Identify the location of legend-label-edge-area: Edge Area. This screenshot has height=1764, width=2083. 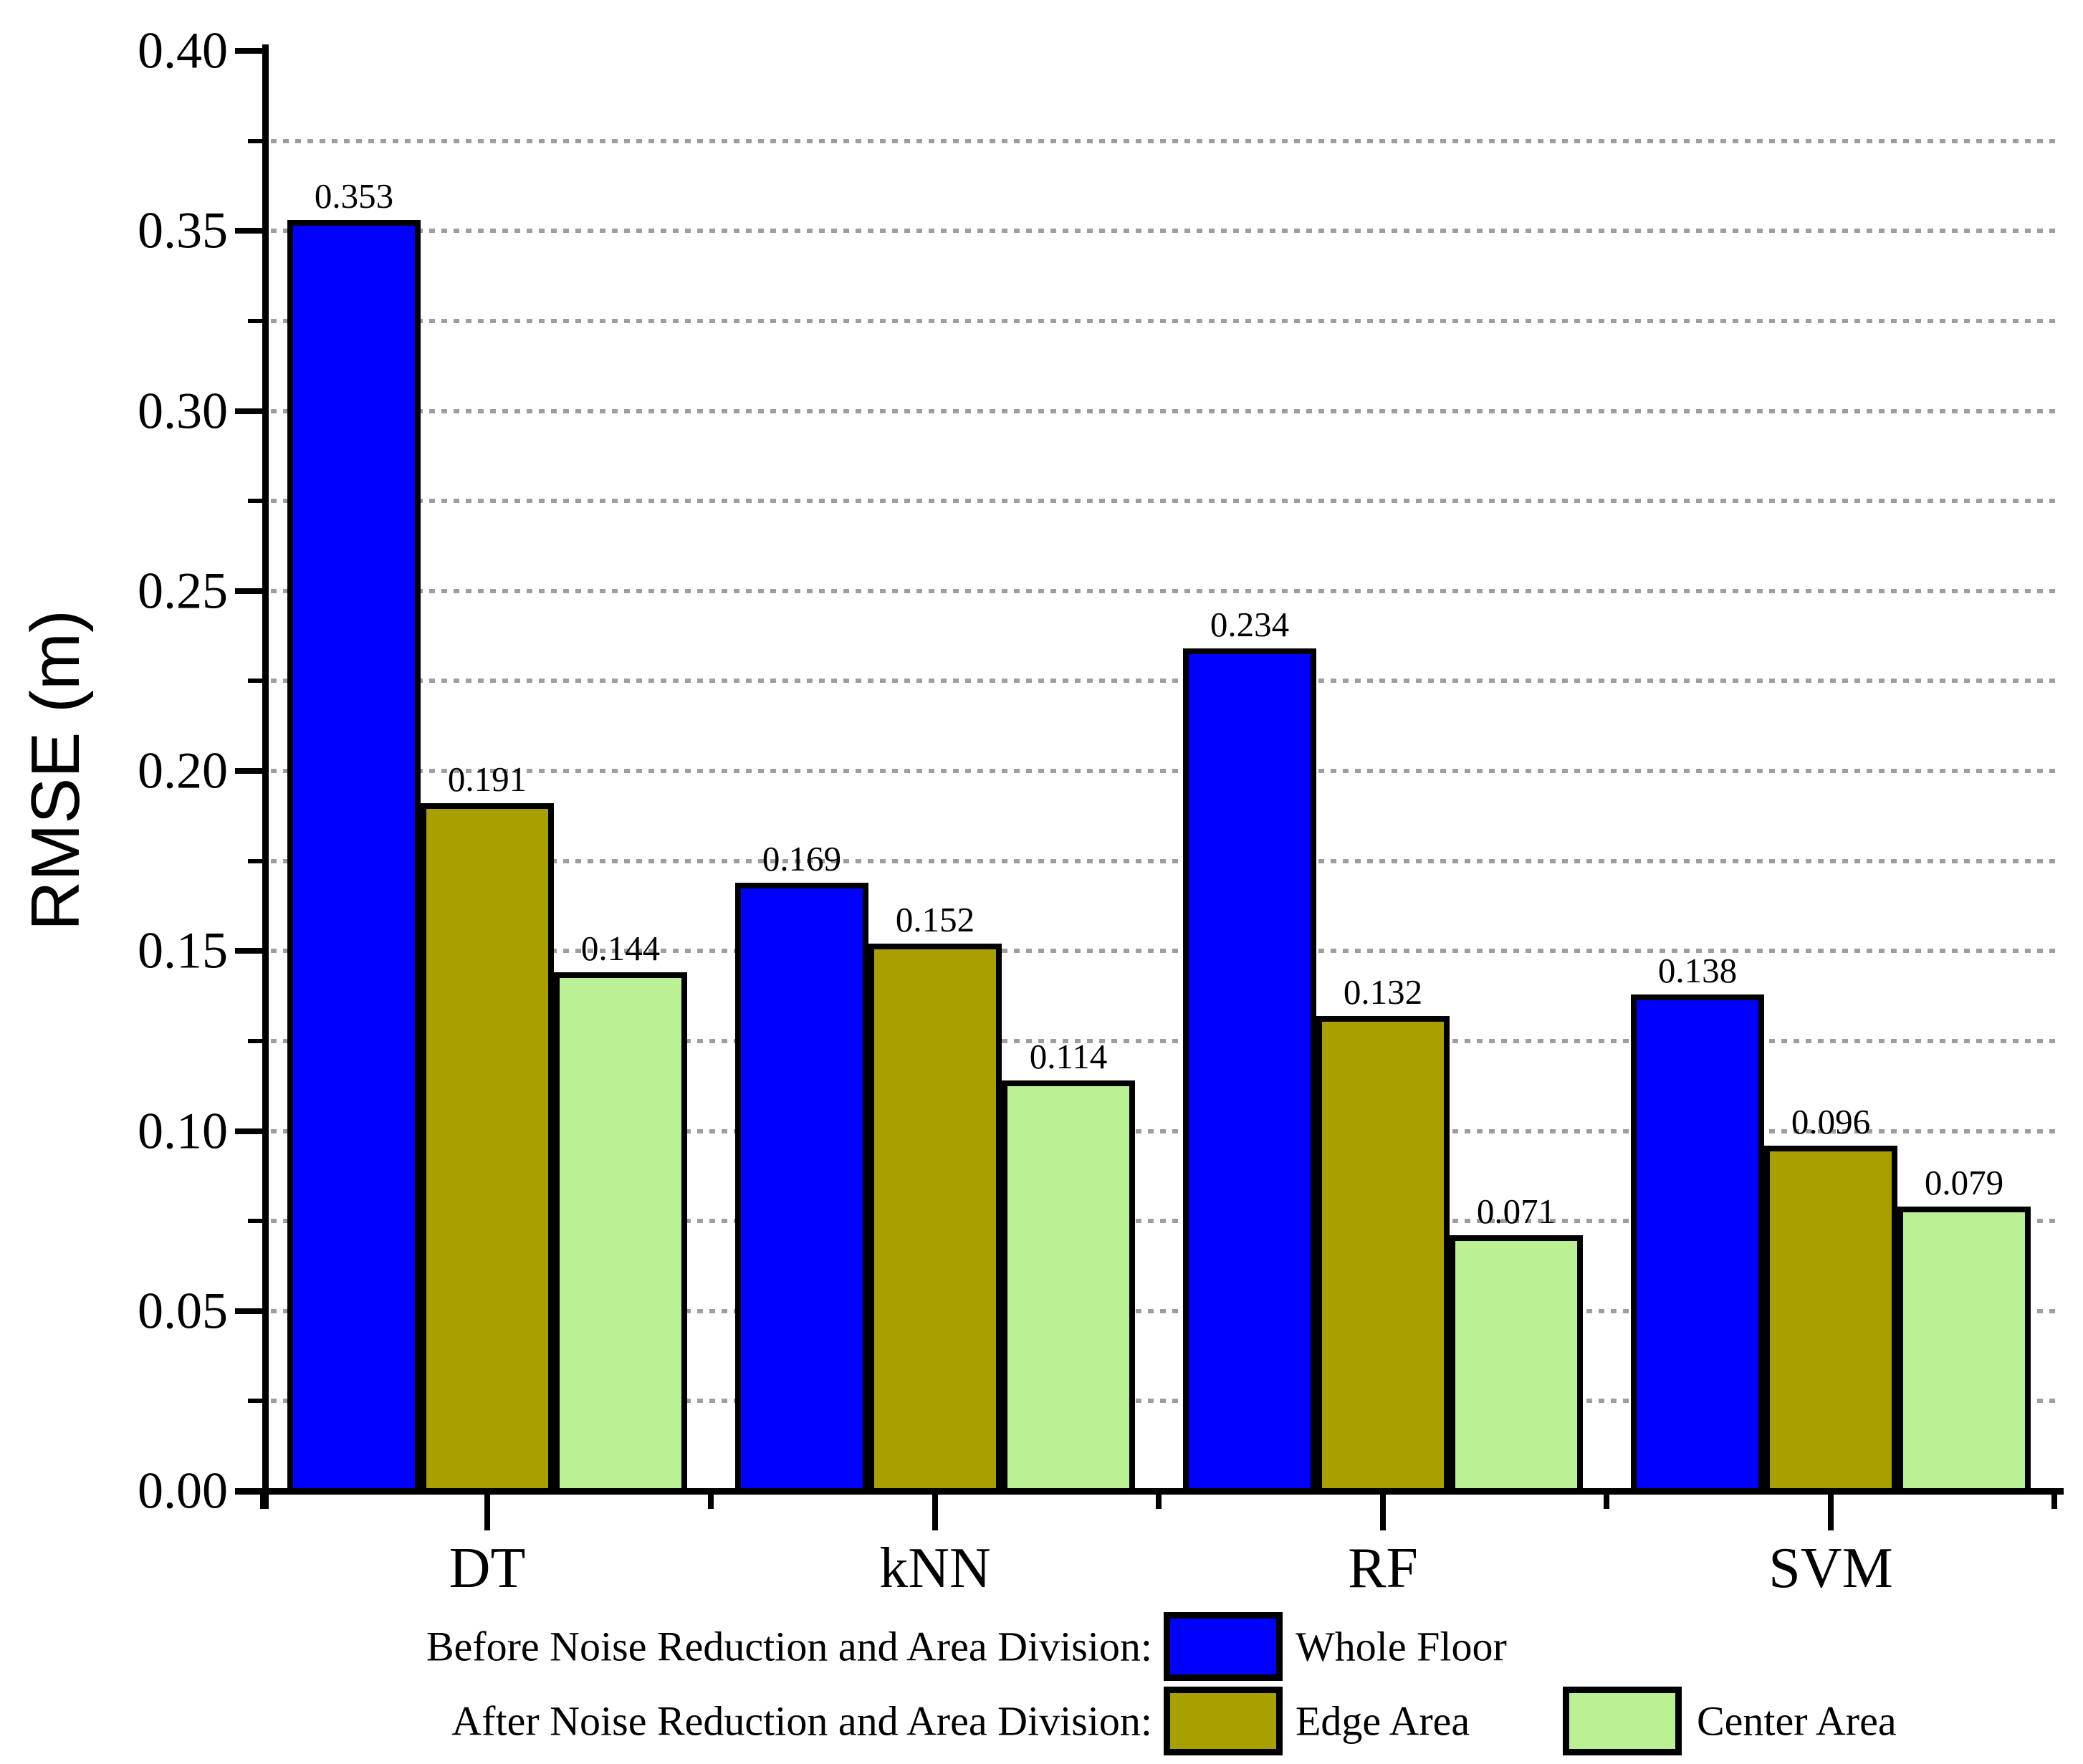
(1383, 1721).